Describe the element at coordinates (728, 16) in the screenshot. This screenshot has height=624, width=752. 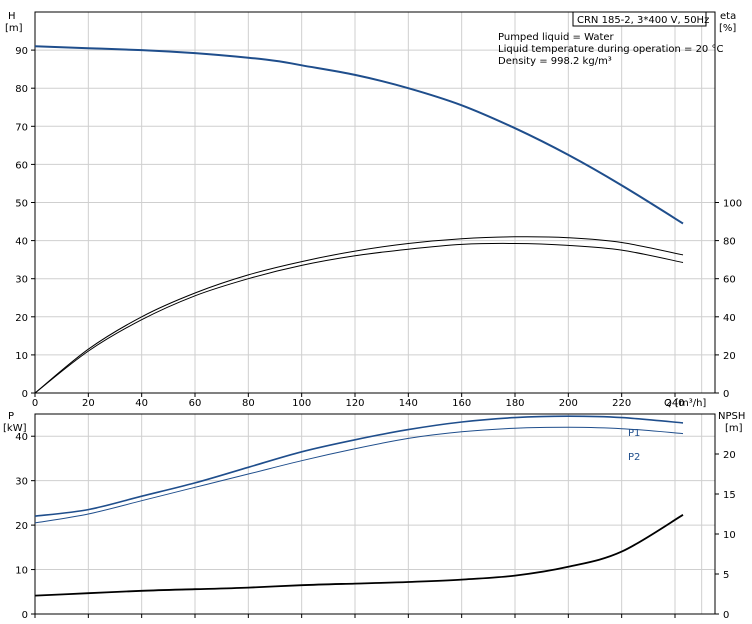
I see `y-axis-label-eta: eta` at that location.